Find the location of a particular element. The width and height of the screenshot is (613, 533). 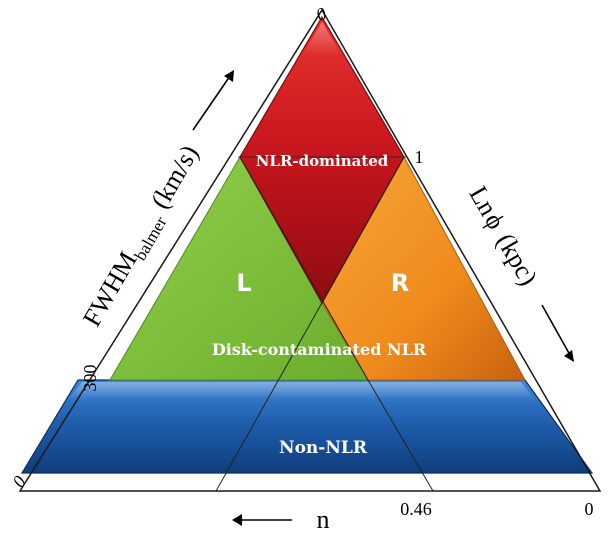

tick-left-zero: 0 is located at coordinates (19, 481).